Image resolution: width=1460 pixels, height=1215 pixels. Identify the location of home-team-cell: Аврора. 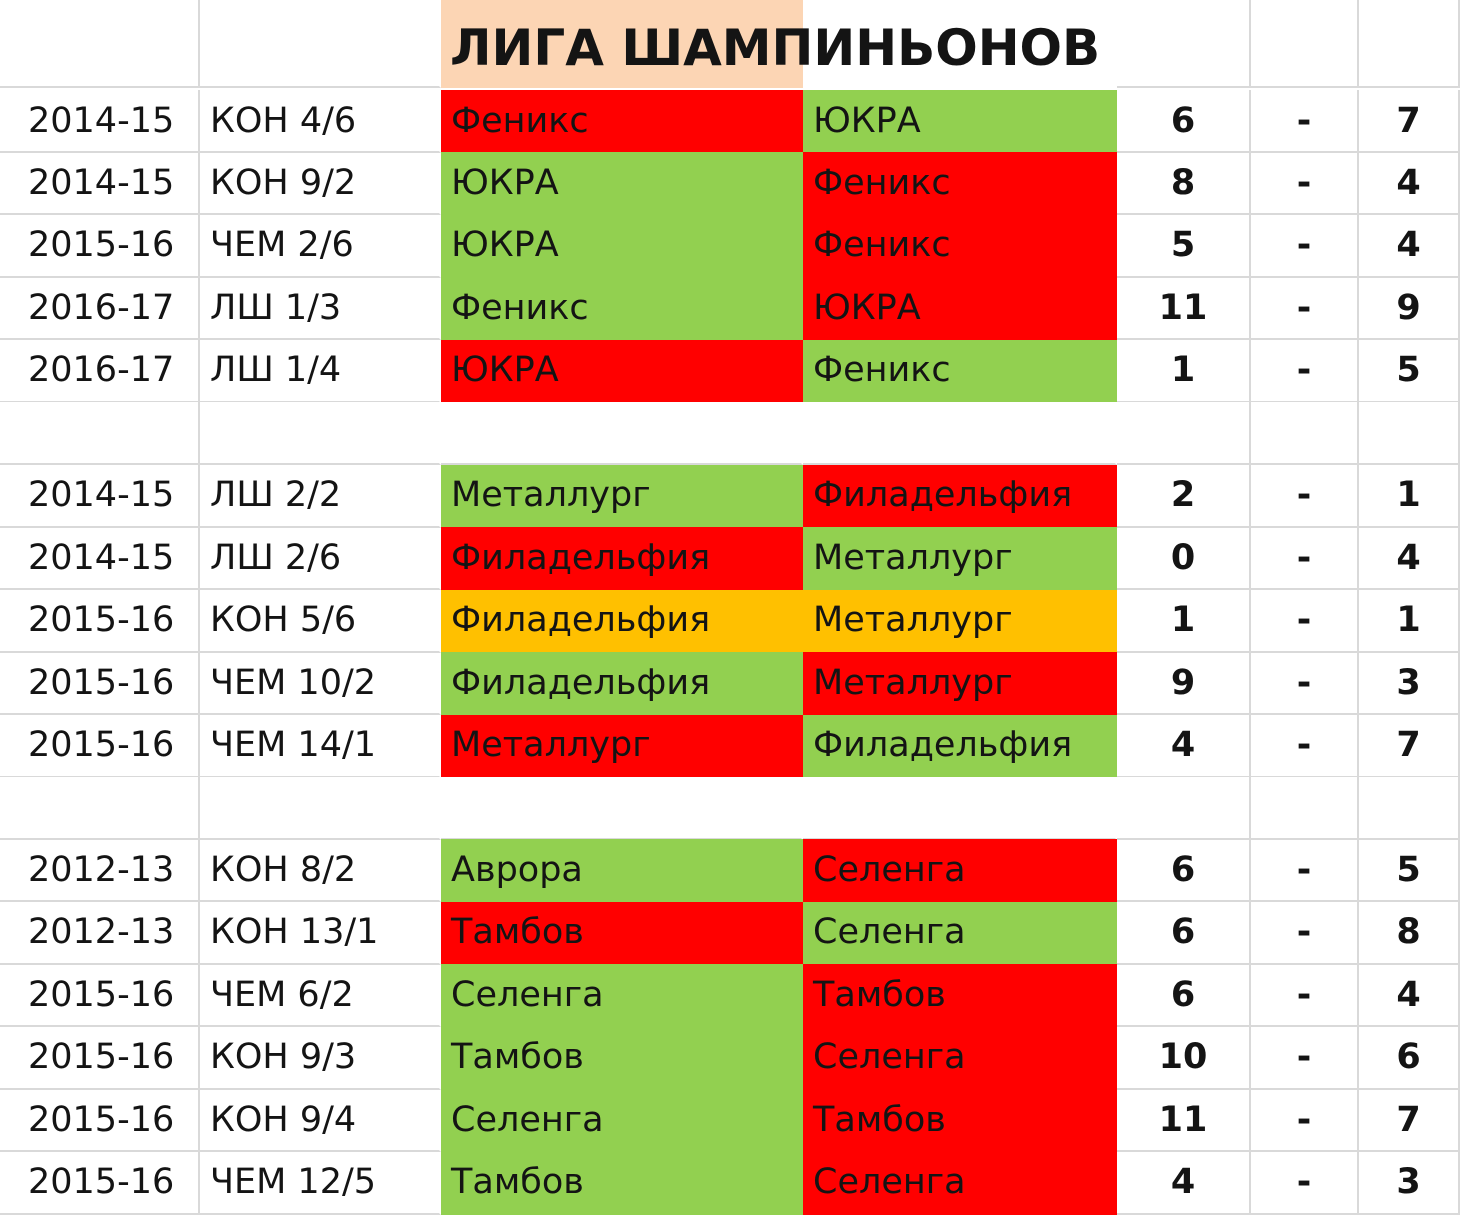
(622, 871).